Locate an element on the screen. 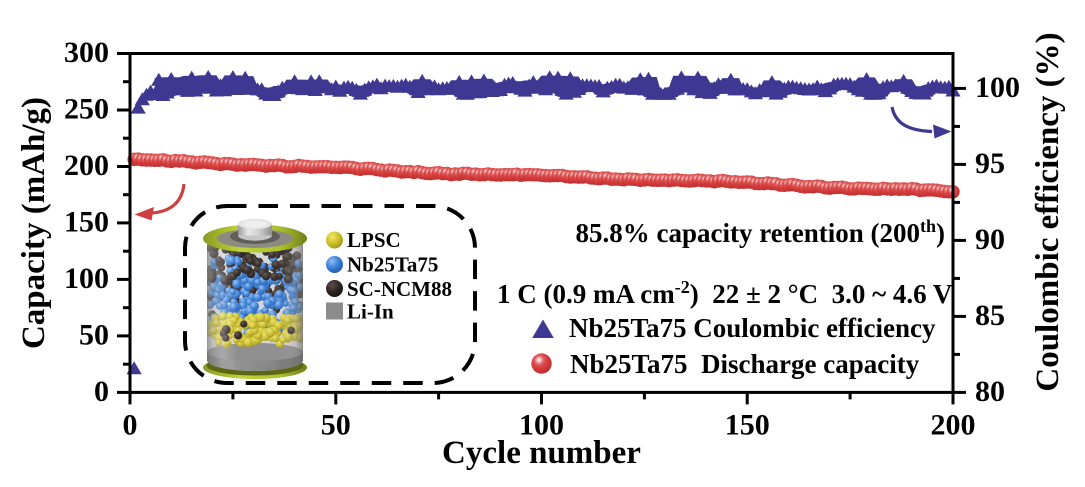 The image size is (1085, 487). svg-text: 95 is located at coordinates (990, 163).